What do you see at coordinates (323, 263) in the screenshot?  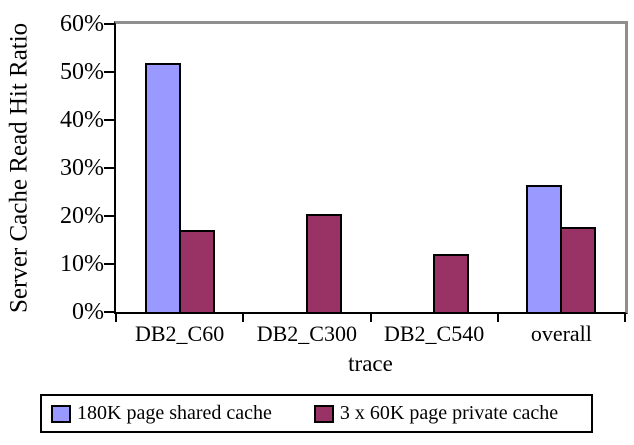 I see `bar-series1-DB2_C300` at bounding box center [323, 263].